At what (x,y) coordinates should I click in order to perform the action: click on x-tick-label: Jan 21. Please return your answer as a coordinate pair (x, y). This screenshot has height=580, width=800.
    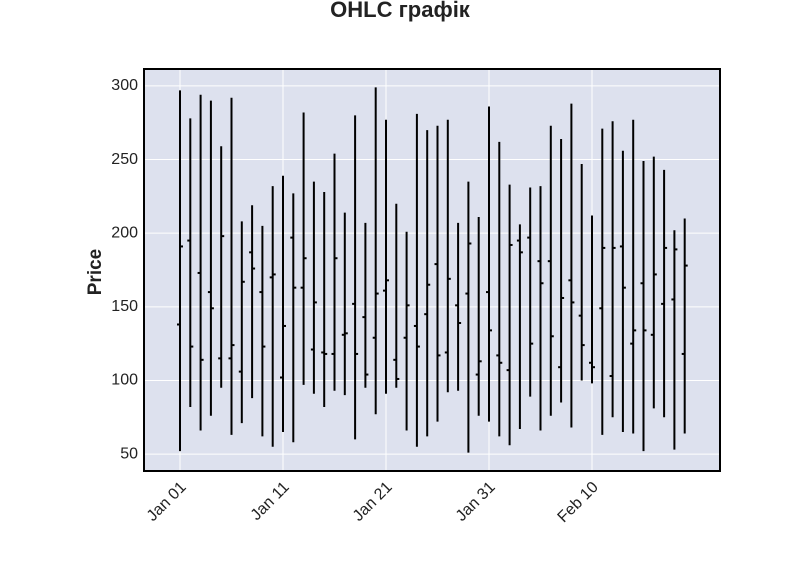
    Looking at the image, I should click on (373, 502).